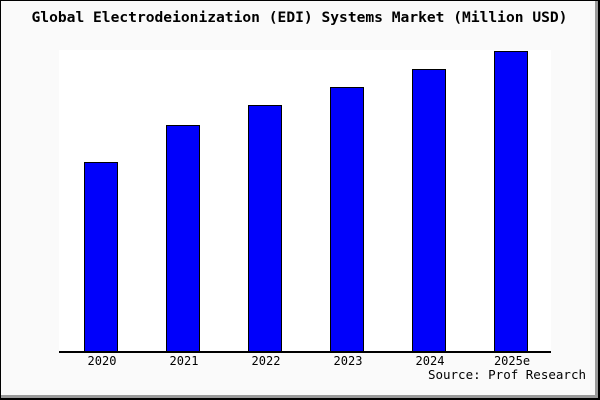  Describe the element at coordinates (511, 201) in the screenshot. I see `bar-2025e` at that location.